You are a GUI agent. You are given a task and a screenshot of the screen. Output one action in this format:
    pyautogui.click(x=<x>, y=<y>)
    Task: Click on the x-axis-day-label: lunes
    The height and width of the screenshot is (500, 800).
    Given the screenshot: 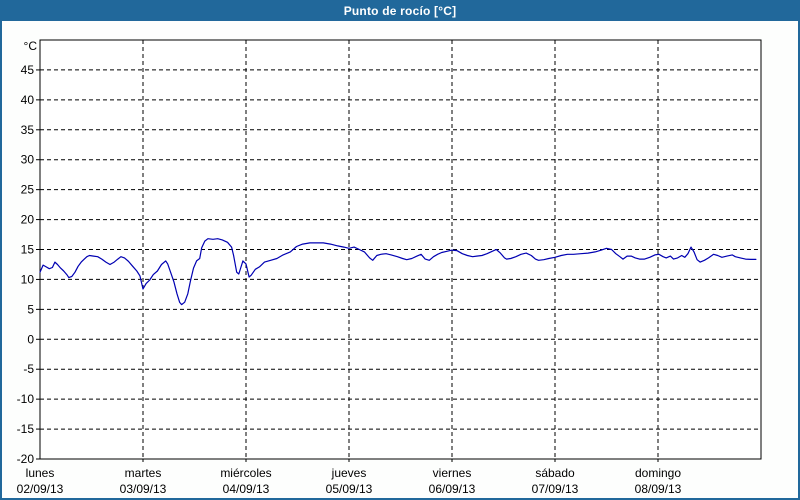 What is the action you would take?
    pyautogui.click(x=40, y=473)
    